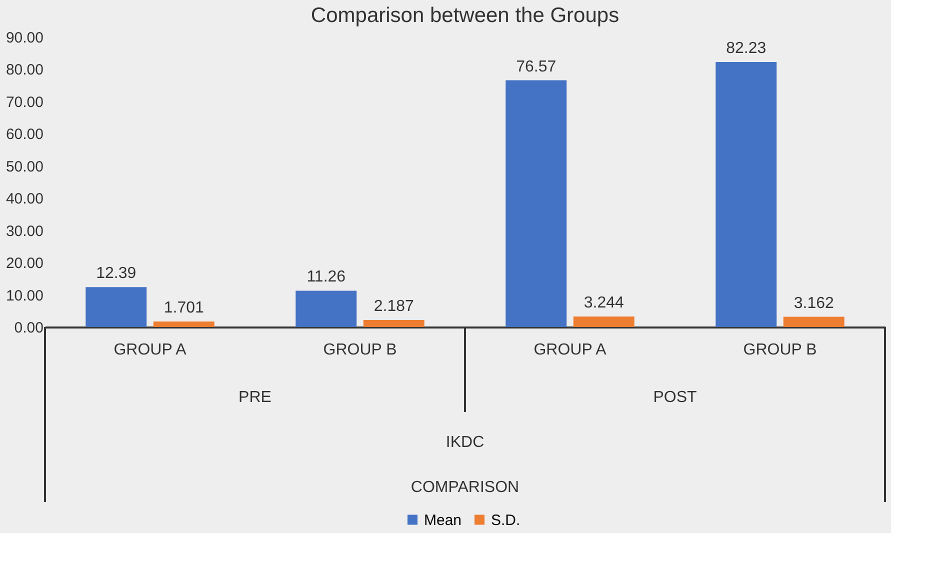  What do you see at coordinates (394, 306) in the screenshot?
I see `data-label: 2.187` at bounding box center [394, 306].